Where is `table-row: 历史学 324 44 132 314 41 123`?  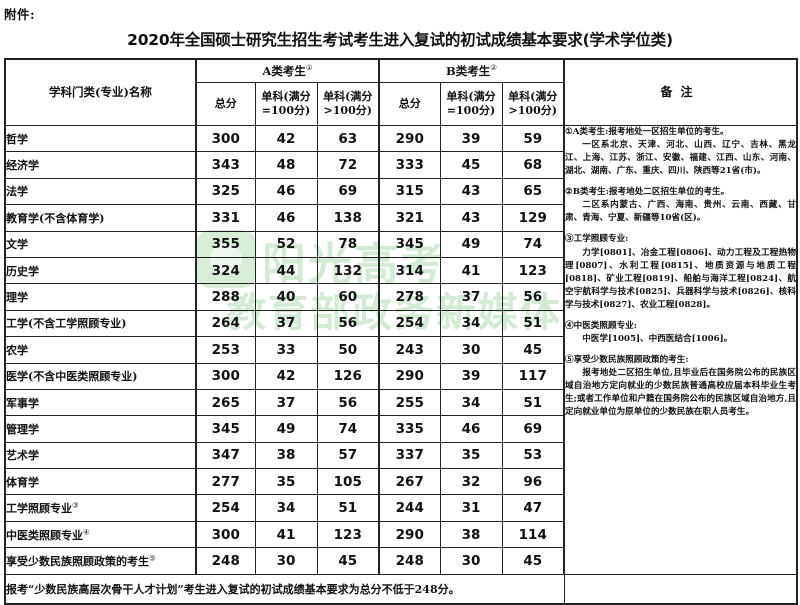 table-row: 历史学 324 44 132 314 41 123 is located at coordinates (400, 270).